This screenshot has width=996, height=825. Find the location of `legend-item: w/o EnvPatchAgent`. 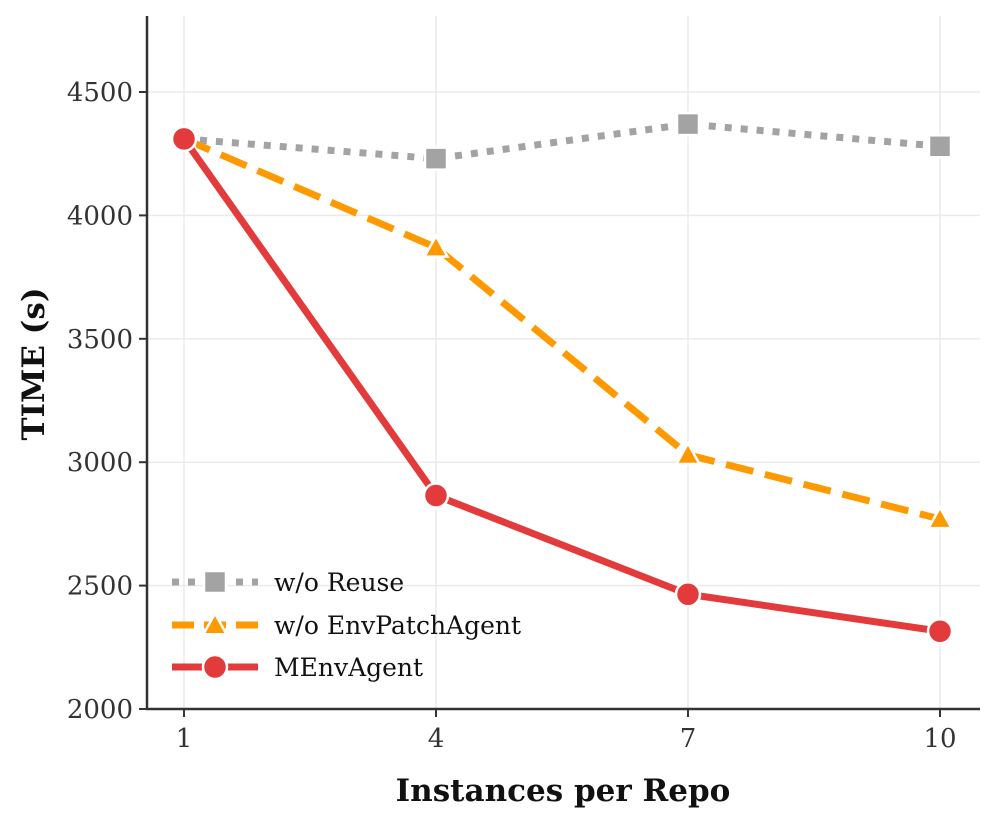

legend-item: w/o EnvPatchAgent is located at coordinates (346, 625).